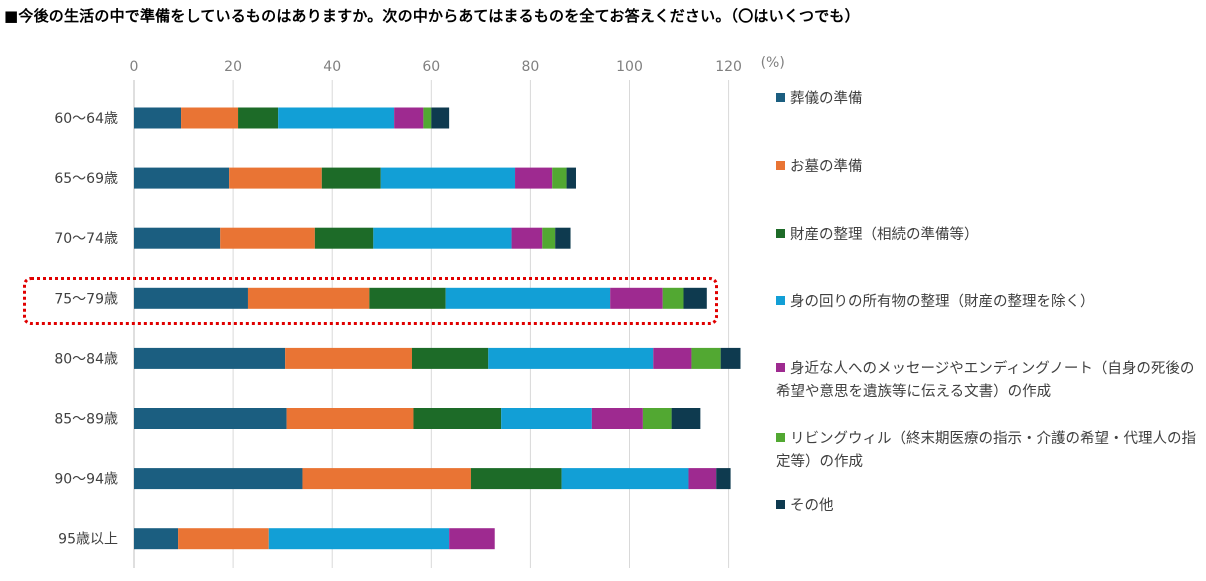 The width and height of the screenshot is (1206, 581). I want to click on bar-segment: 葬儀の準備: 17.4, so click(177, 238).